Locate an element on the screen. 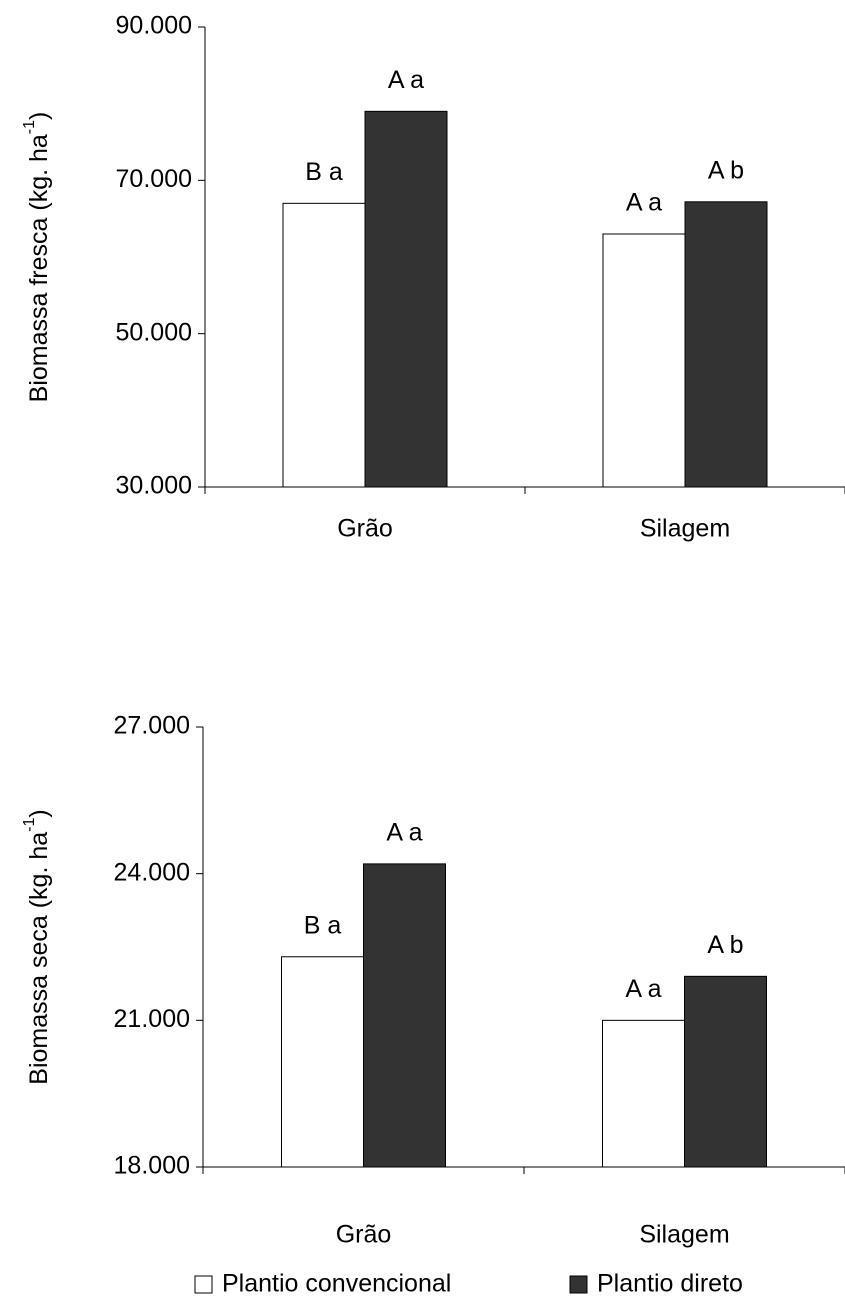  legend-label: Plantio convencional is located at coordinates (336, 1284).